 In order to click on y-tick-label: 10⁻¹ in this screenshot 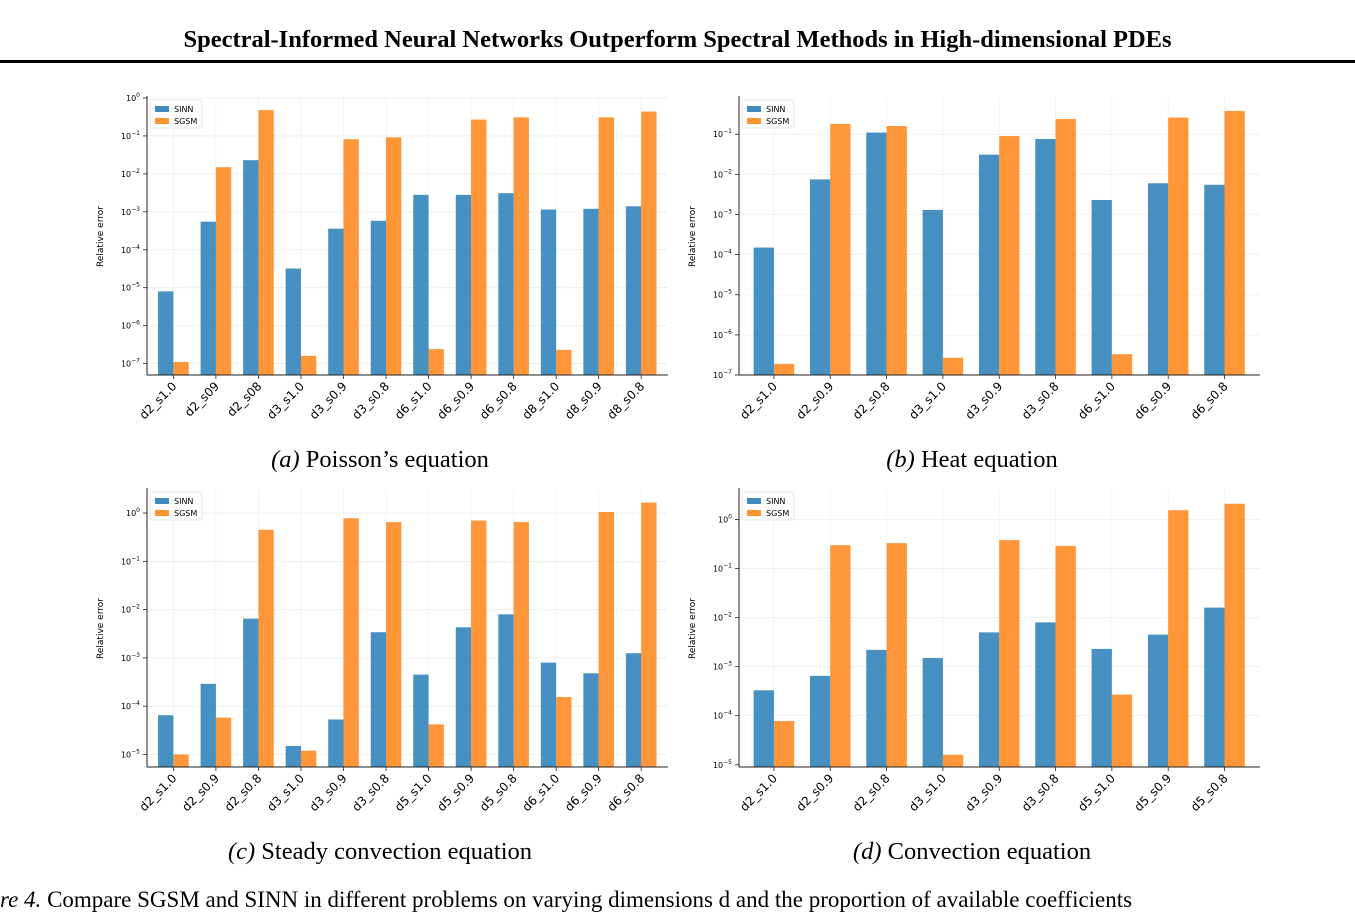, I will do `click(722, 568)`.